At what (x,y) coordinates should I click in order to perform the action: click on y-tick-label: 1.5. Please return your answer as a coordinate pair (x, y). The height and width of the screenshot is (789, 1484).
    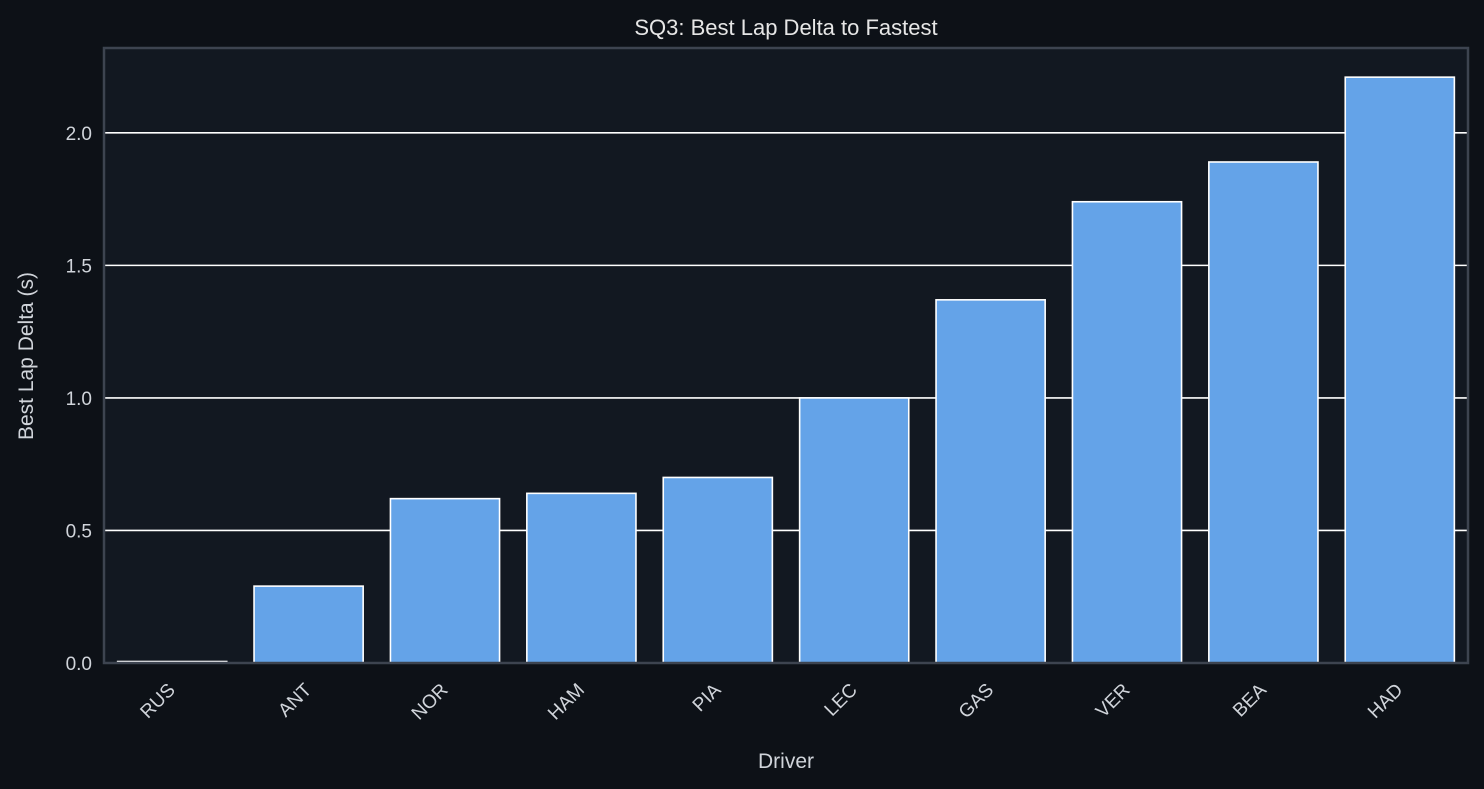
    Looking at the image, I should click on (79, 266).